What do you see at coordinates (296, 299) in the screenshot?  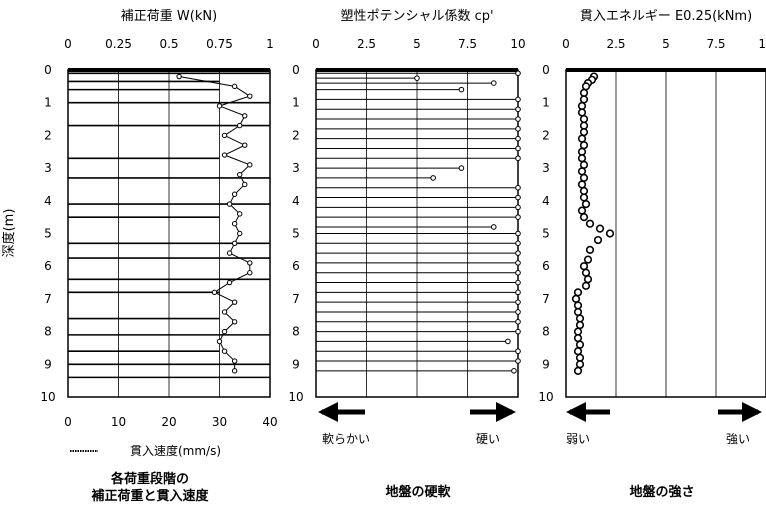 I see `depth-tick-label: 7` at bounding box center [296, 299].